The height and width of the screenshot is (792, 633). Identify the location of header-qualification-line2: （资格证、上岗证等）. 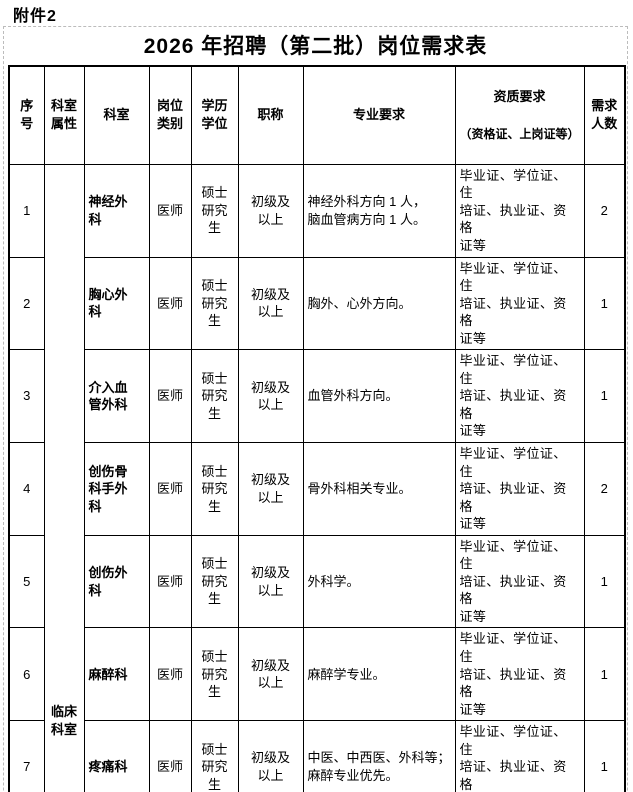
(519, 133).